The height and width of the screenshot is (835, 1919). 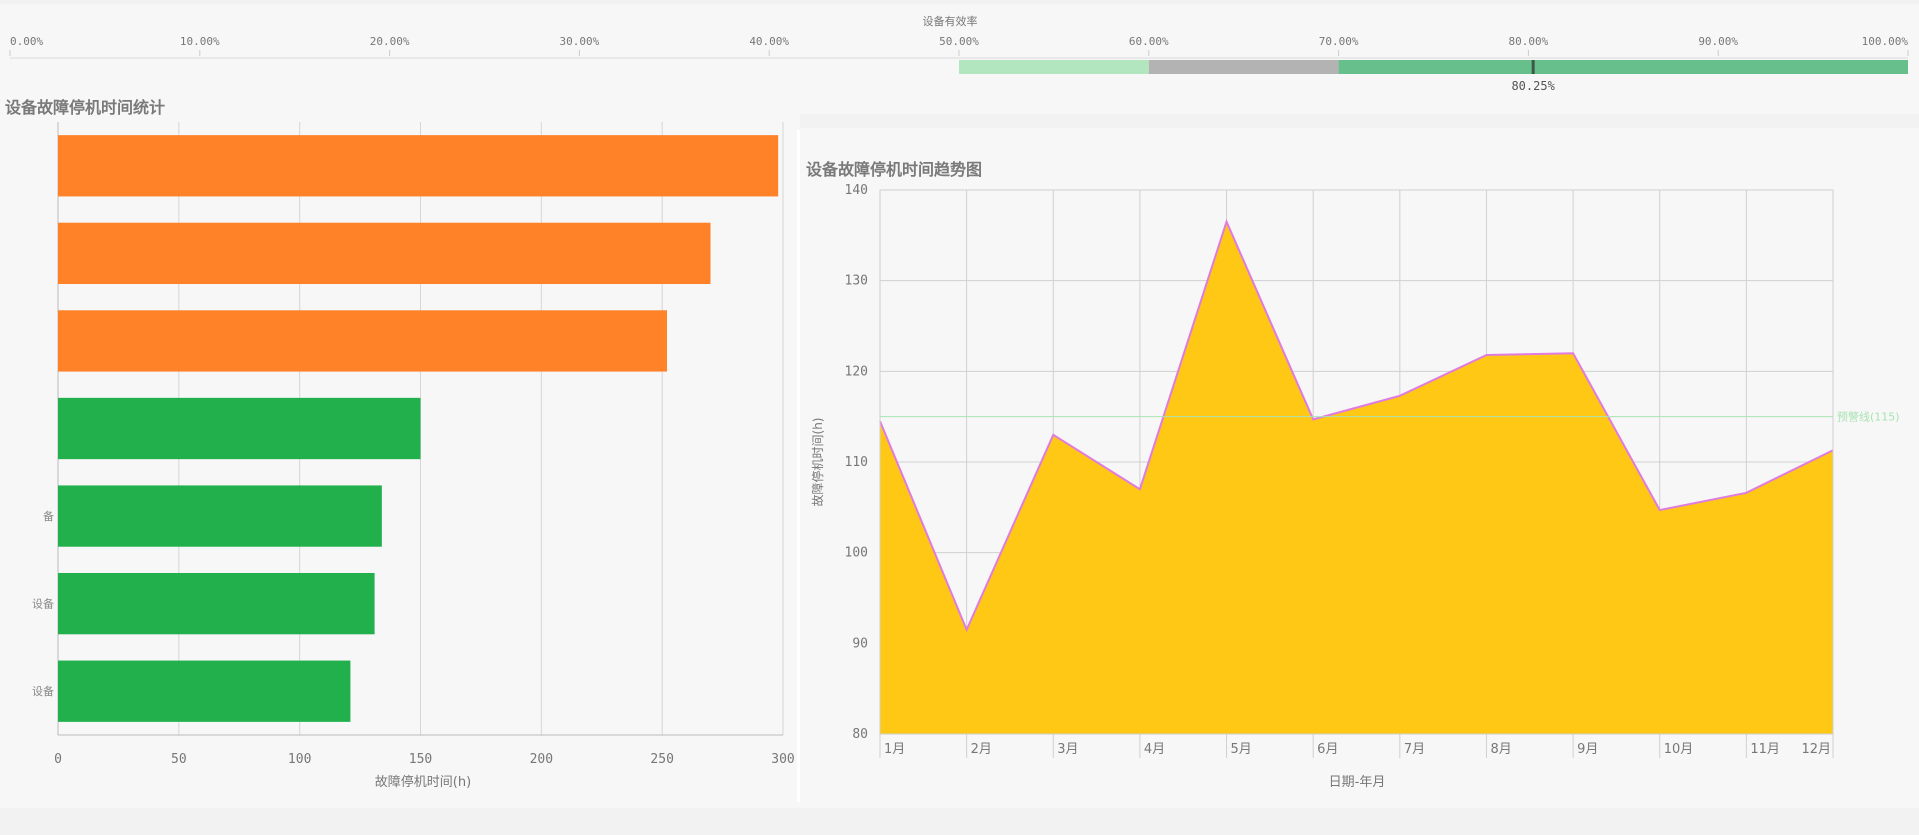 What do you see at coordinates (179, 759) in the screenshot?
I see `bar-x-tick-label: 50` at bounding box center [179, 759].